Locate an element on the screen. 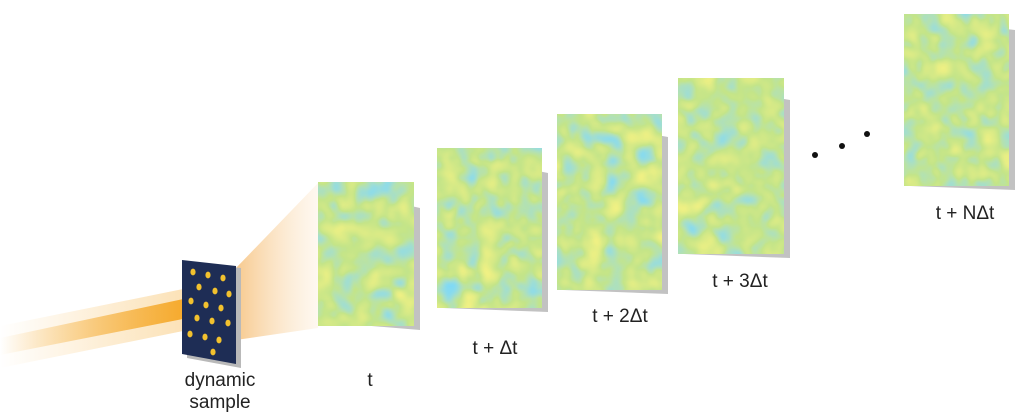 The image size is (1026, 420). scattered-light-cone is located at coordinates (277, 261).